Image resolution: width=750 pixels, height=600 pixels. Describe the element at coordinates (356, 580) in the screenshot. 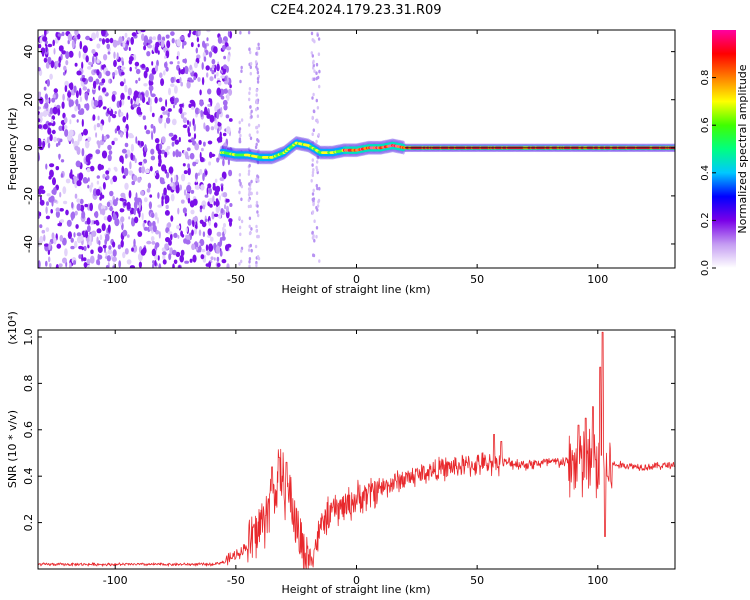

I see `x-tick-label: 0` at that location.